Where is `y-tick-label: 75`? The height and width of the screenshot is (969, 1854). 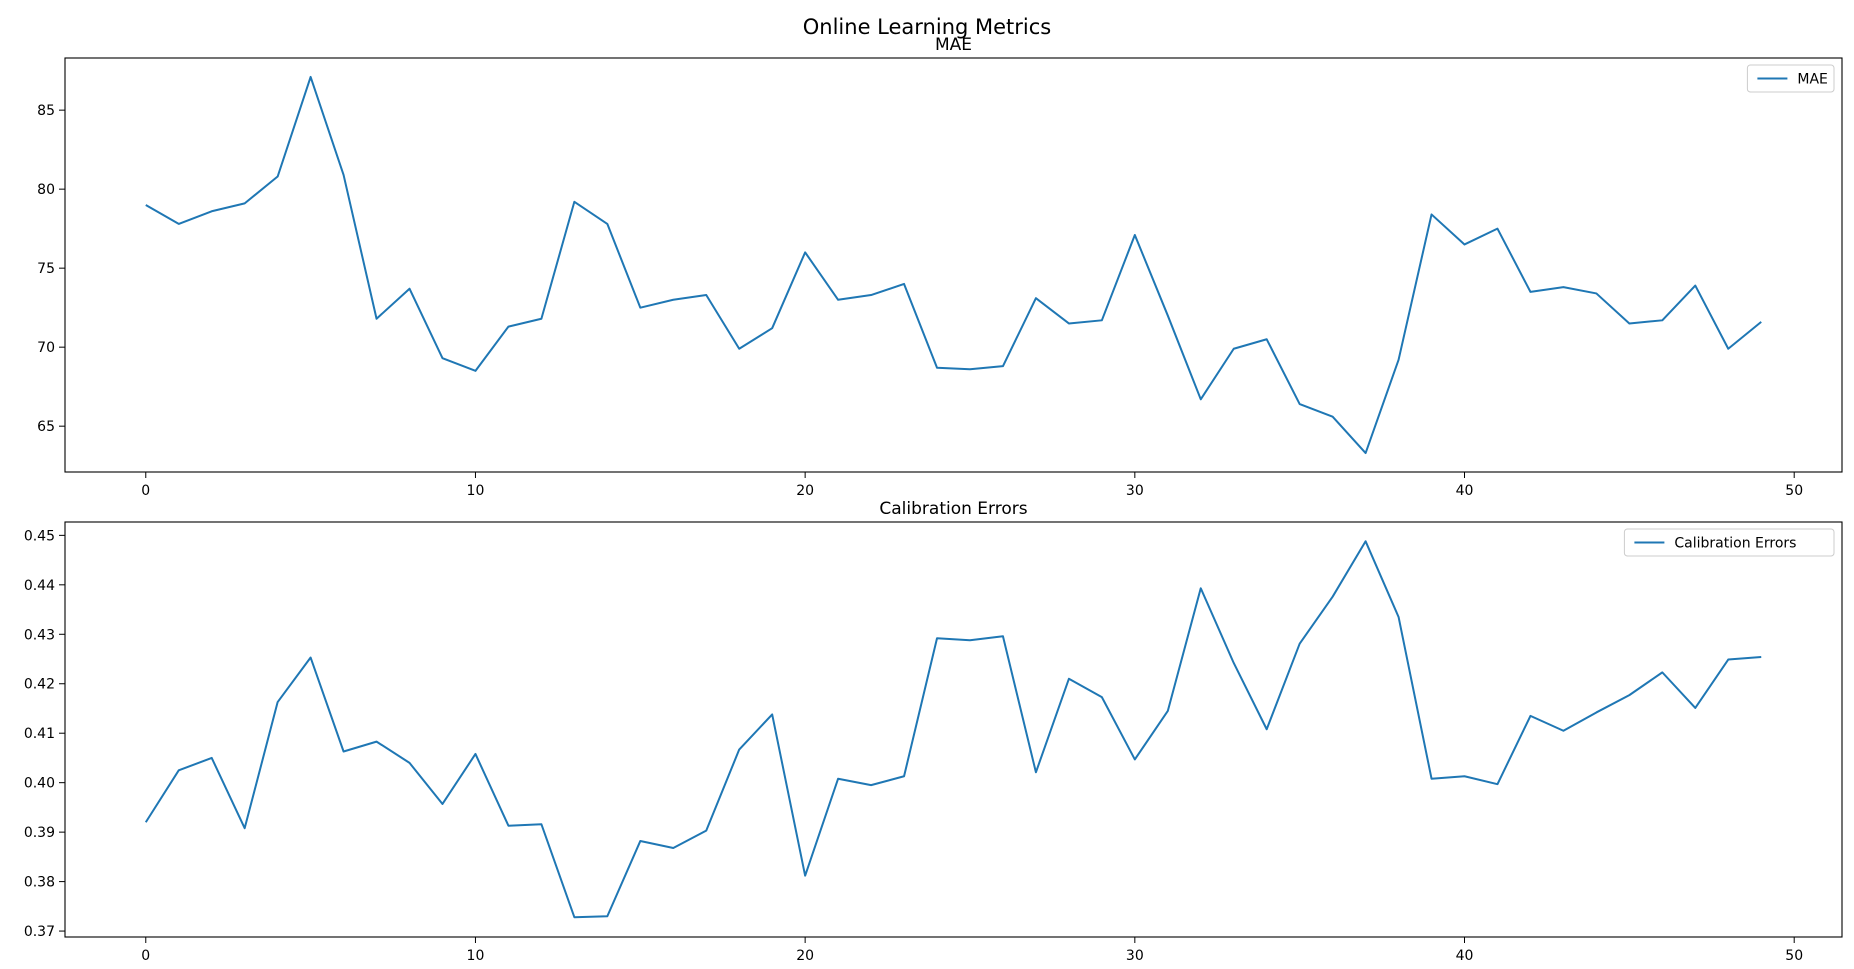 y-tick-label: 75 is located at coordinates (46, 269).